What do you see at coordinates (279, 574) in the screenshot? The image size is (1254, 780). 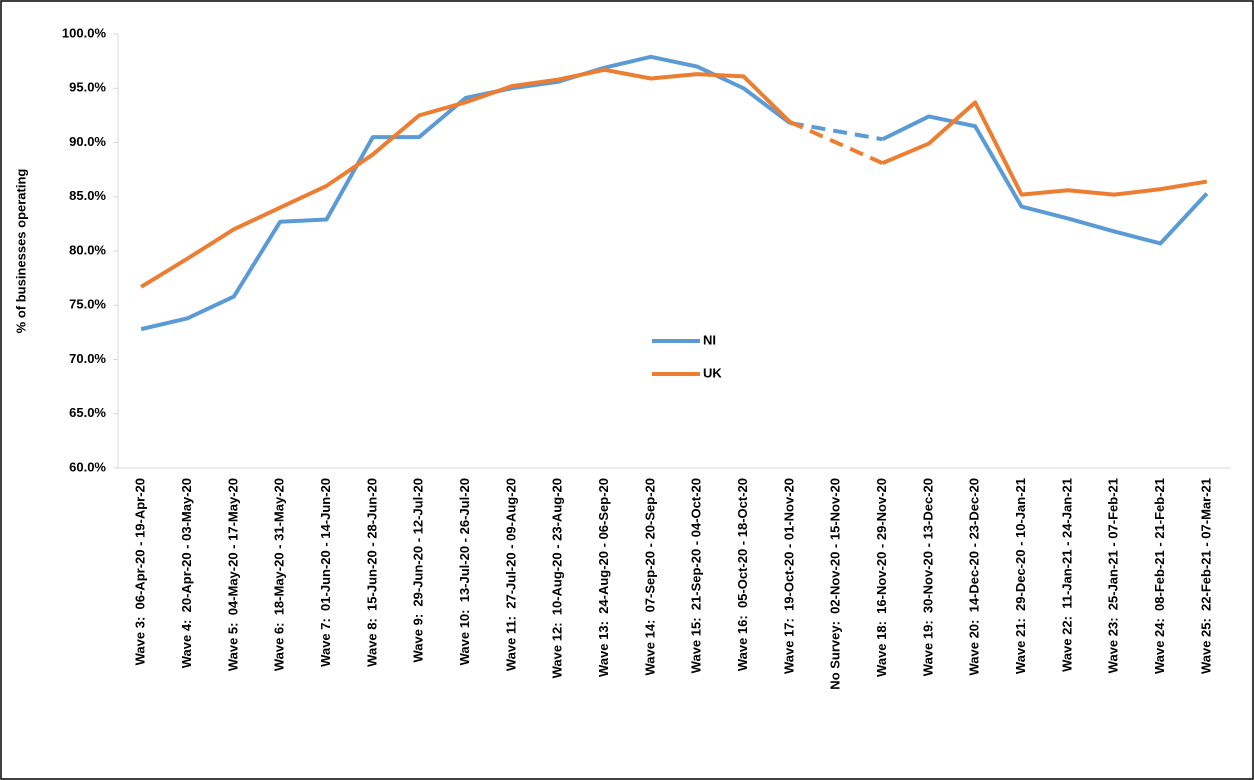 I see `x-tick-label: Wave 6: 18-May-20 - 31-May-20` at bounding box center [279, 574].